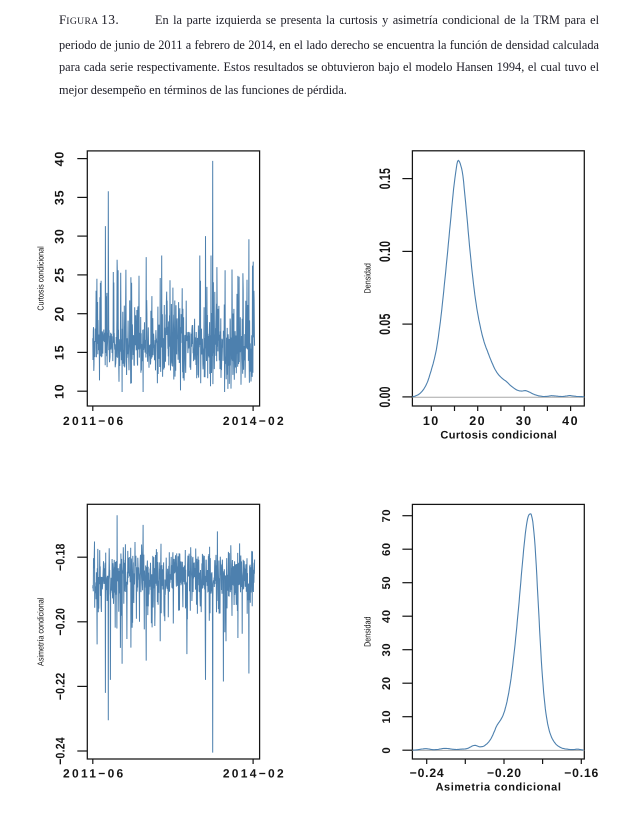  Describe the element at coordinates (61, 557) in the screenshot. I see `svg-text: −0.18` at that location.